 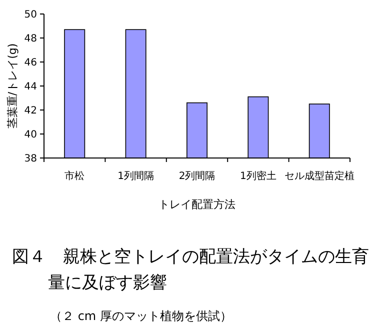 What do you see at coordinates (74, 176) in the screenshot?
I see `x-tick-label: 市松` at bounding box center [74, 176].